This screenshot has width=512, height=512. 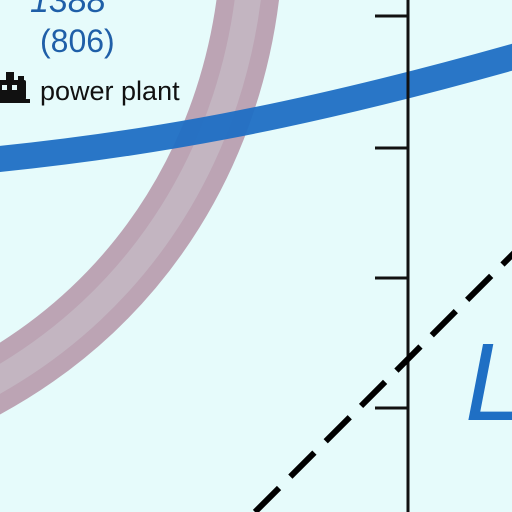 What do you see at coordinates (77, 41) in the screenshot?
I see `paren-value-label: (806)` at bounding box center [77, 41].